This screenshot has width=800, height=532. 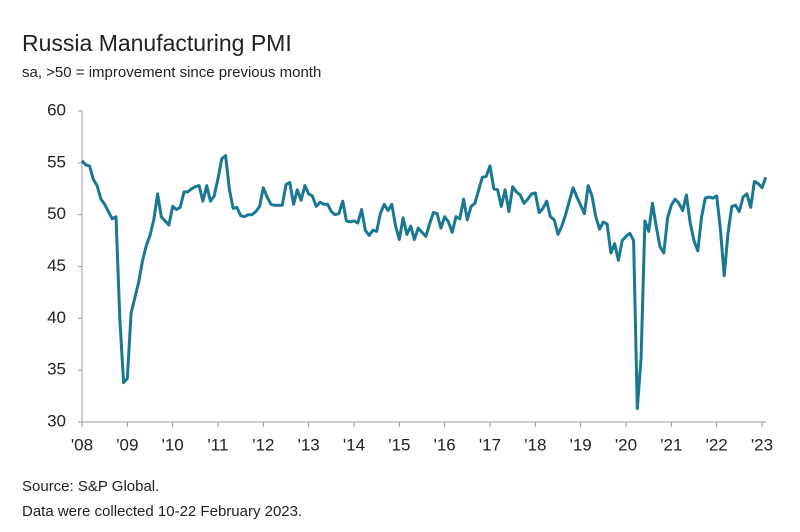 What do you see at coordinates (762, 444) in the screenshot?
I see `x-tick-label: '23` at bounding box center [762, 444].